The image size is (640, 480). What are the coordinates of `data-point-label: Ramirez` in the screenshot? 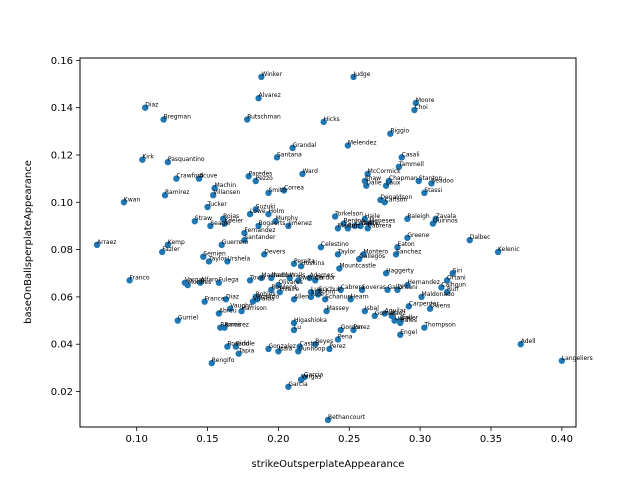 It's located at (177, 192).